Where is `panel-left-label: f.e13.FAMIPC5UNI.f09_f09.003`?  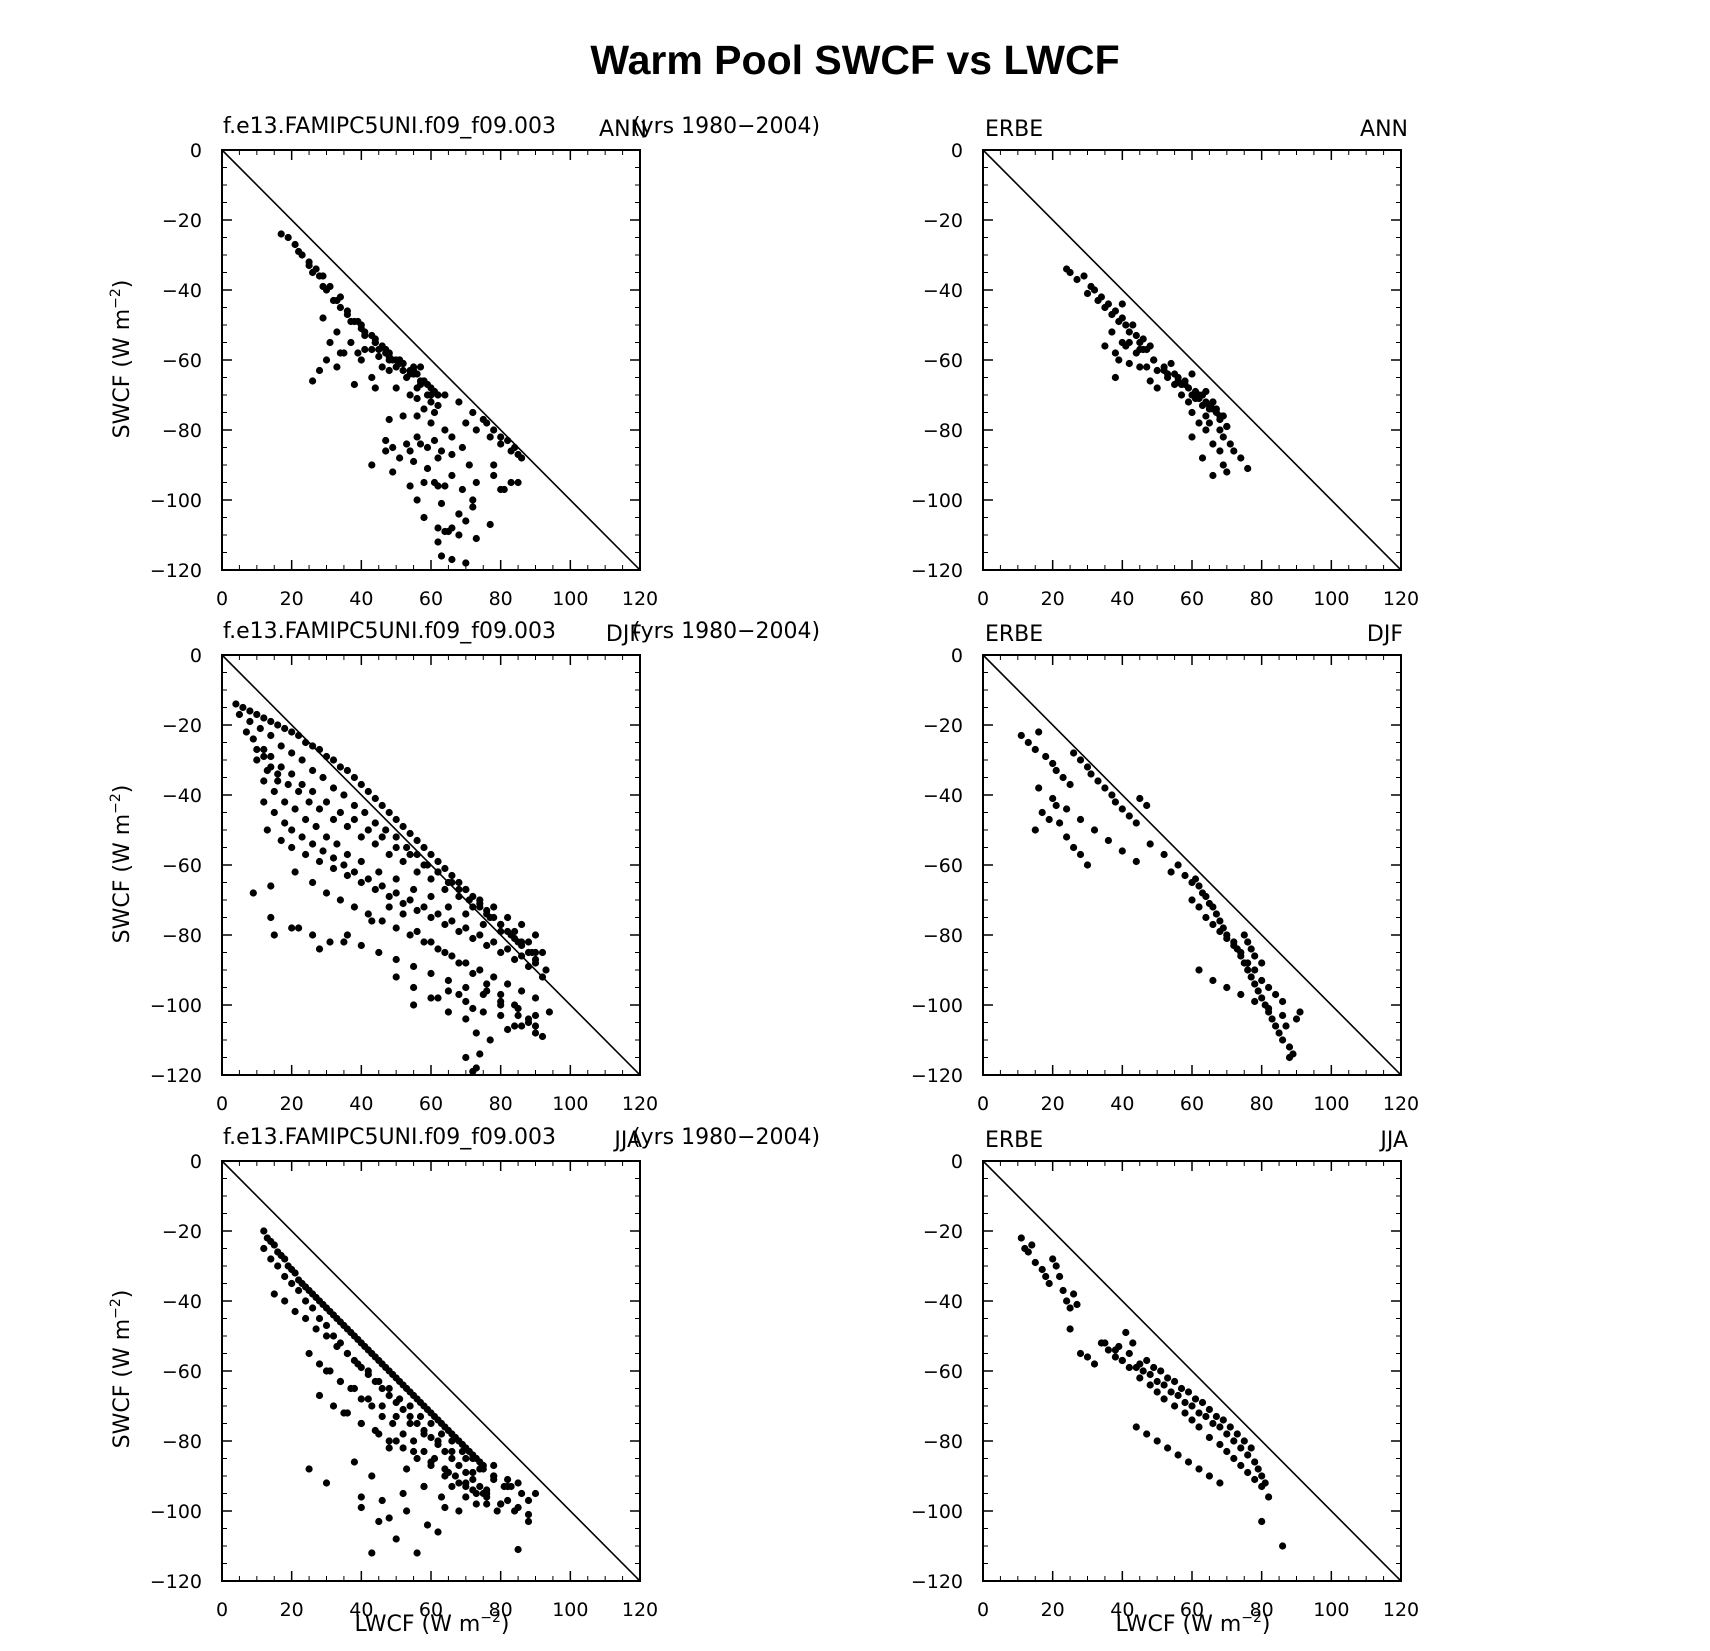
panel-left-label: f.e13.FAMIPC5UNI.f09_f09.003 is located at coordinates (389, 126).